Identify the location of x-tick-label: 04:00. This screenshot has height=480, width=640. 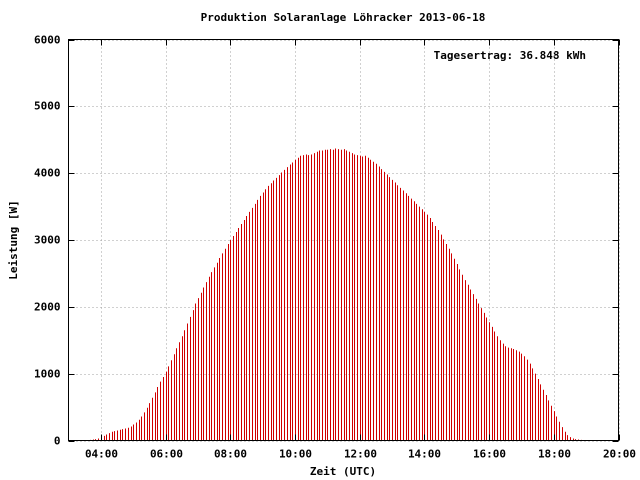
(101, 454).